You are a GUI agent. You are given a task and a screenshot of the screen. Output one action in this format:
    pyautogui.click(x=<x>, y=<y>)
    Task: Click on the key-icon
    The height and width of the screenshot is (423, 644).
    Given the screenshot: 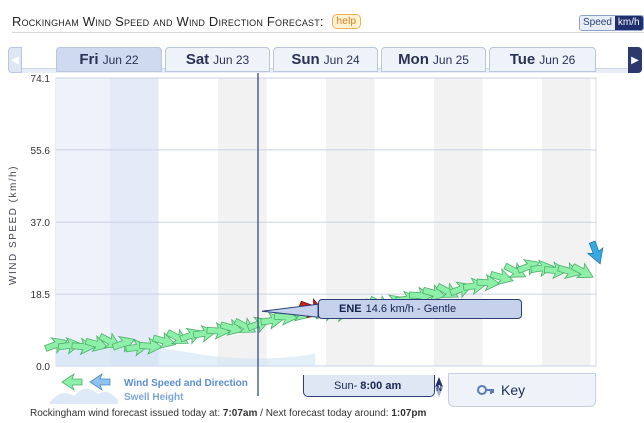 What is the action you would take?
    pyautogui.click(x=485, y=390)
    